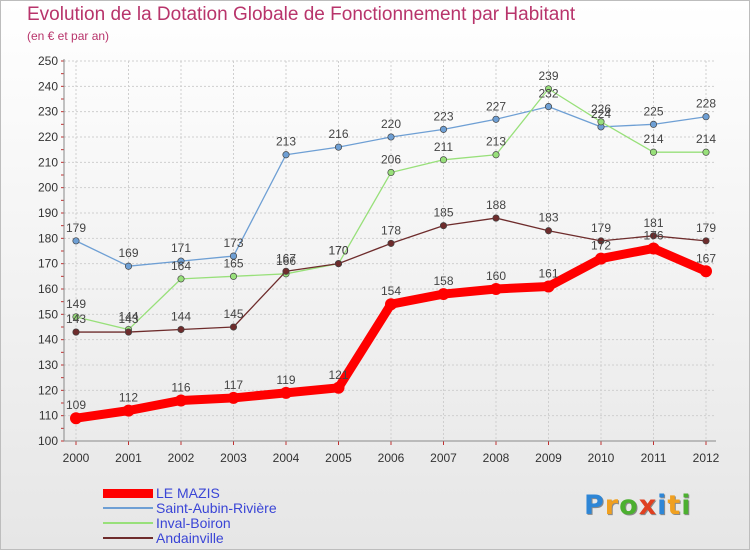  What do you see at coordinates (654, 458) in the screenshot?
I see `x-tick-label: 2011` at bounding box center [654, 458].